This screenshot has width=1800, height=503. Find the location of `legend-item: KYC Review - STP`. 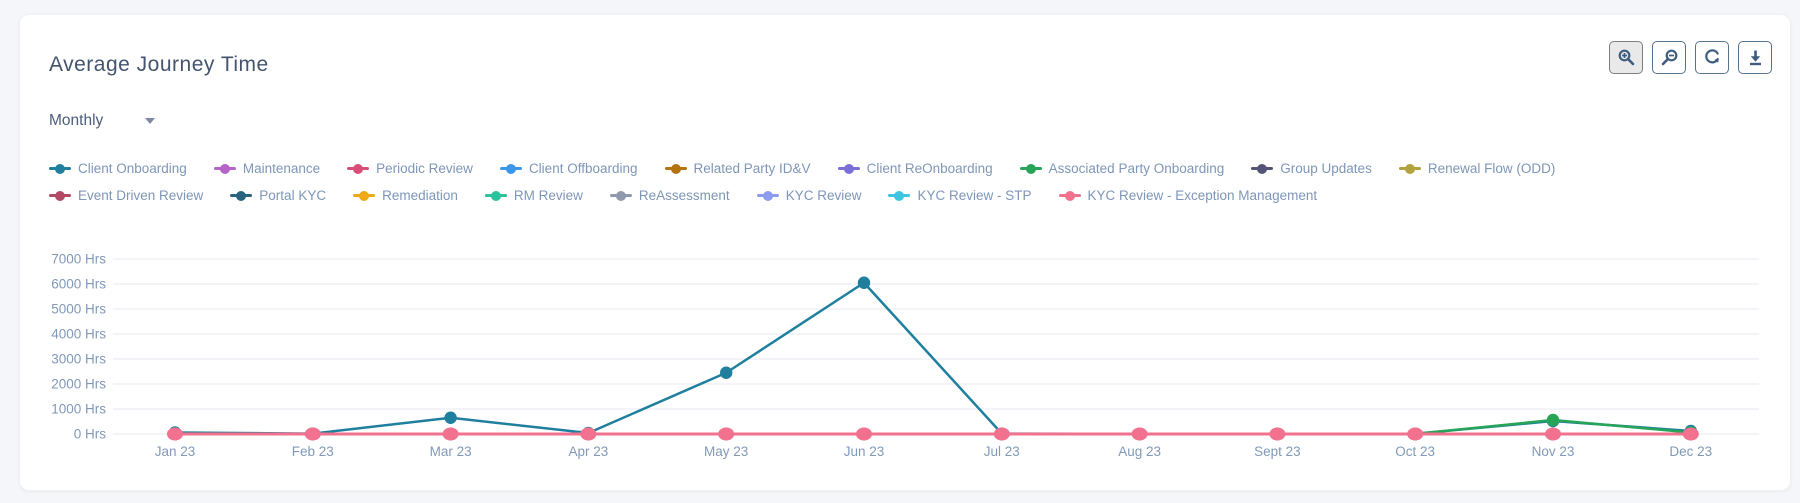

legend-item: KYC Review - STP is located at coordinates (960, 195).